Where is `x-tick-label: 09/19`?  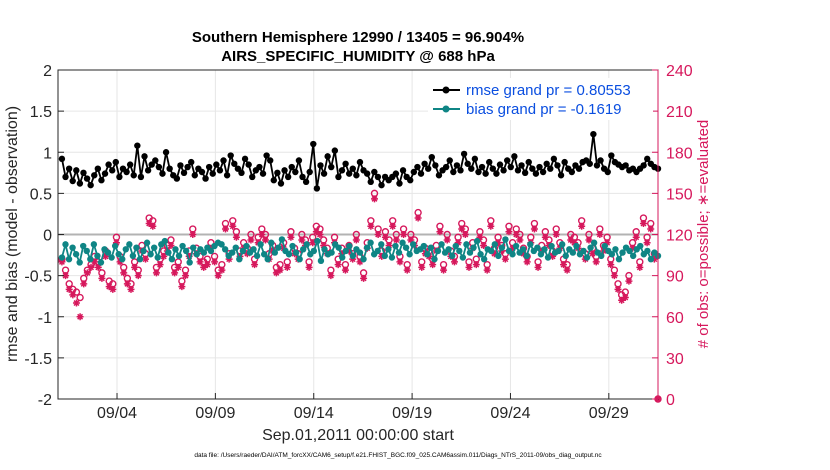 x-tick-label: 09/19 is located at coordinates (412, 413).